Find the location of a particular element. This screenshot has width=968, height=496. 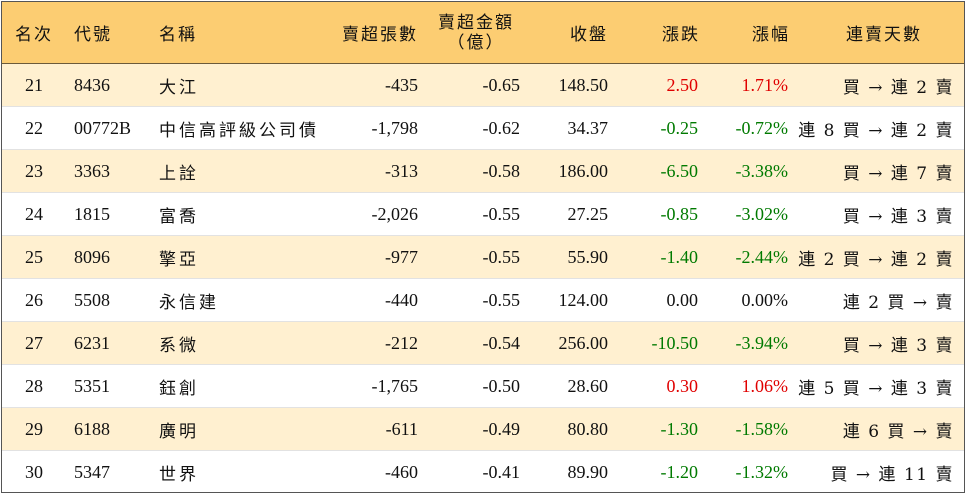

cell-rank: 22 is located at coordinates (34, 127).